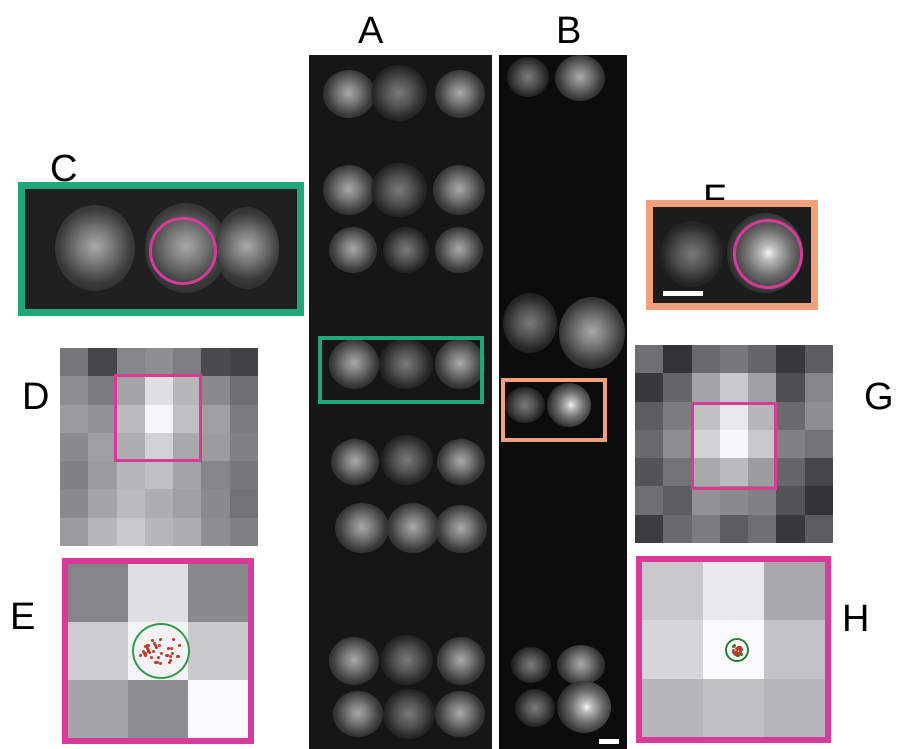 Image resolution: width=903 pixels, height=749 pixels. I want to click on label-g: G, so click(879, 397).